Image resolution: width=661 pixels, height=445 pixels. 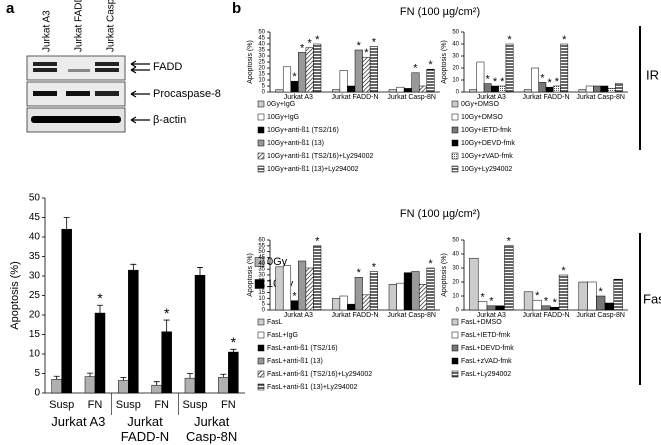 What do you see at coordinates (111, 26) in the screenshot?
I see `lane-label: Jurkat Casp-8N` at bounding box center [111, 26].